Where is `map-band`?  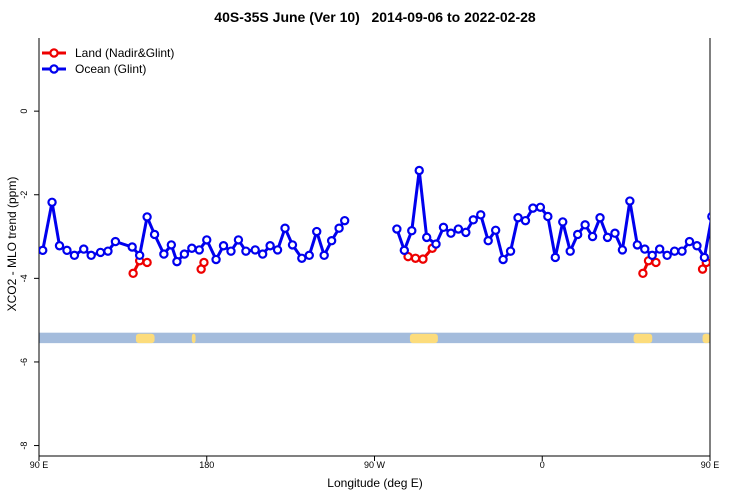 map-band is located at coordinates (374, 338).